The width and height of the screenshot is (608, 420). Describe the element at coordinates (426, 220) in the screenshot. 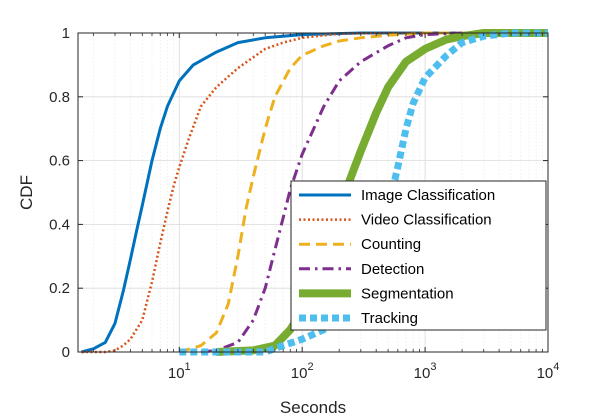

I see `legend-label-1: Video Classification` at that location.